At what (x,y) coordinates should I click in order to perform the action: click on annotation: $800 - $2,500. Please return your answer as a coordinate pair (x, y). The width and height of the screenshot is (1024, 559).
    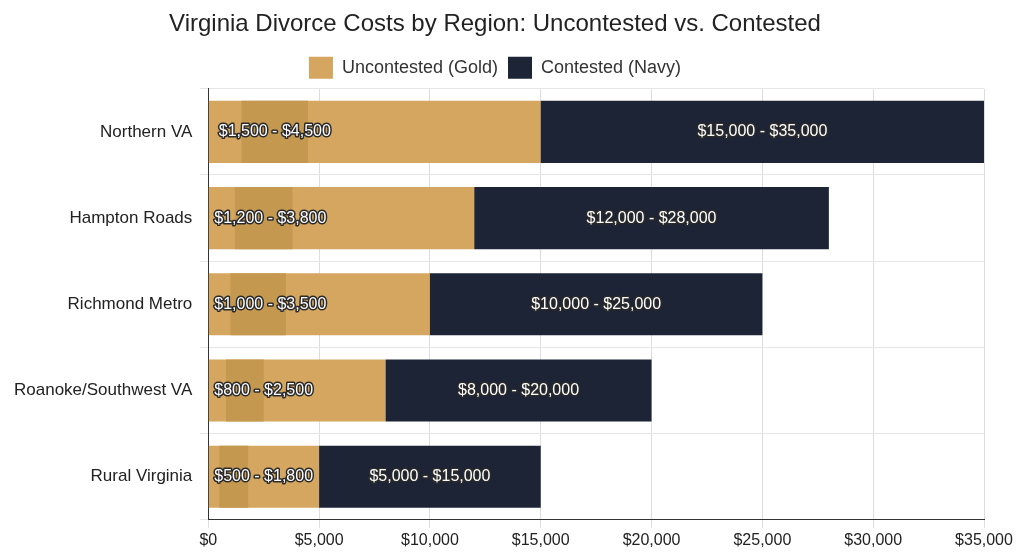
    Looking at the image, I should click on (264, 389).